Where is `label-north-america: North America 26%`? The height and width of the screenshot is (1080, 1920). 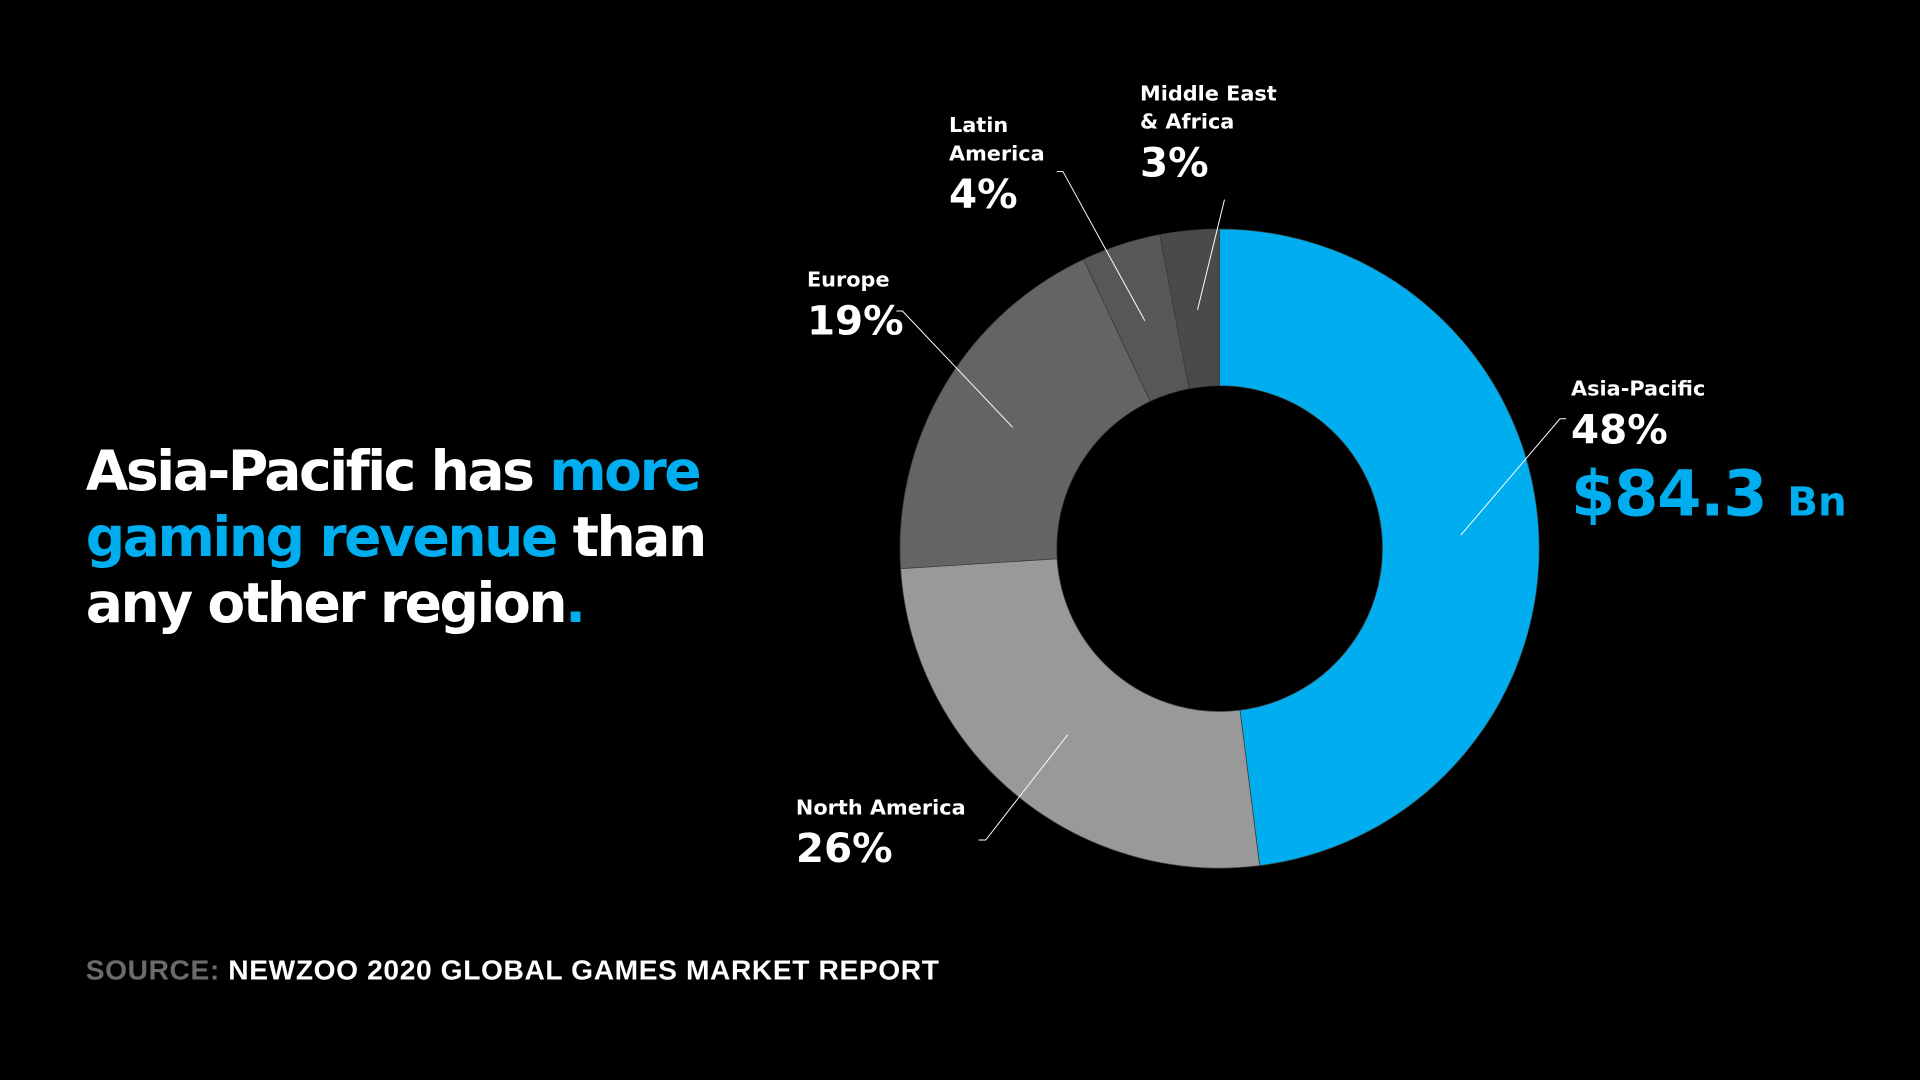
label-north-america: North America 26% is located at coordinates (918, 833).